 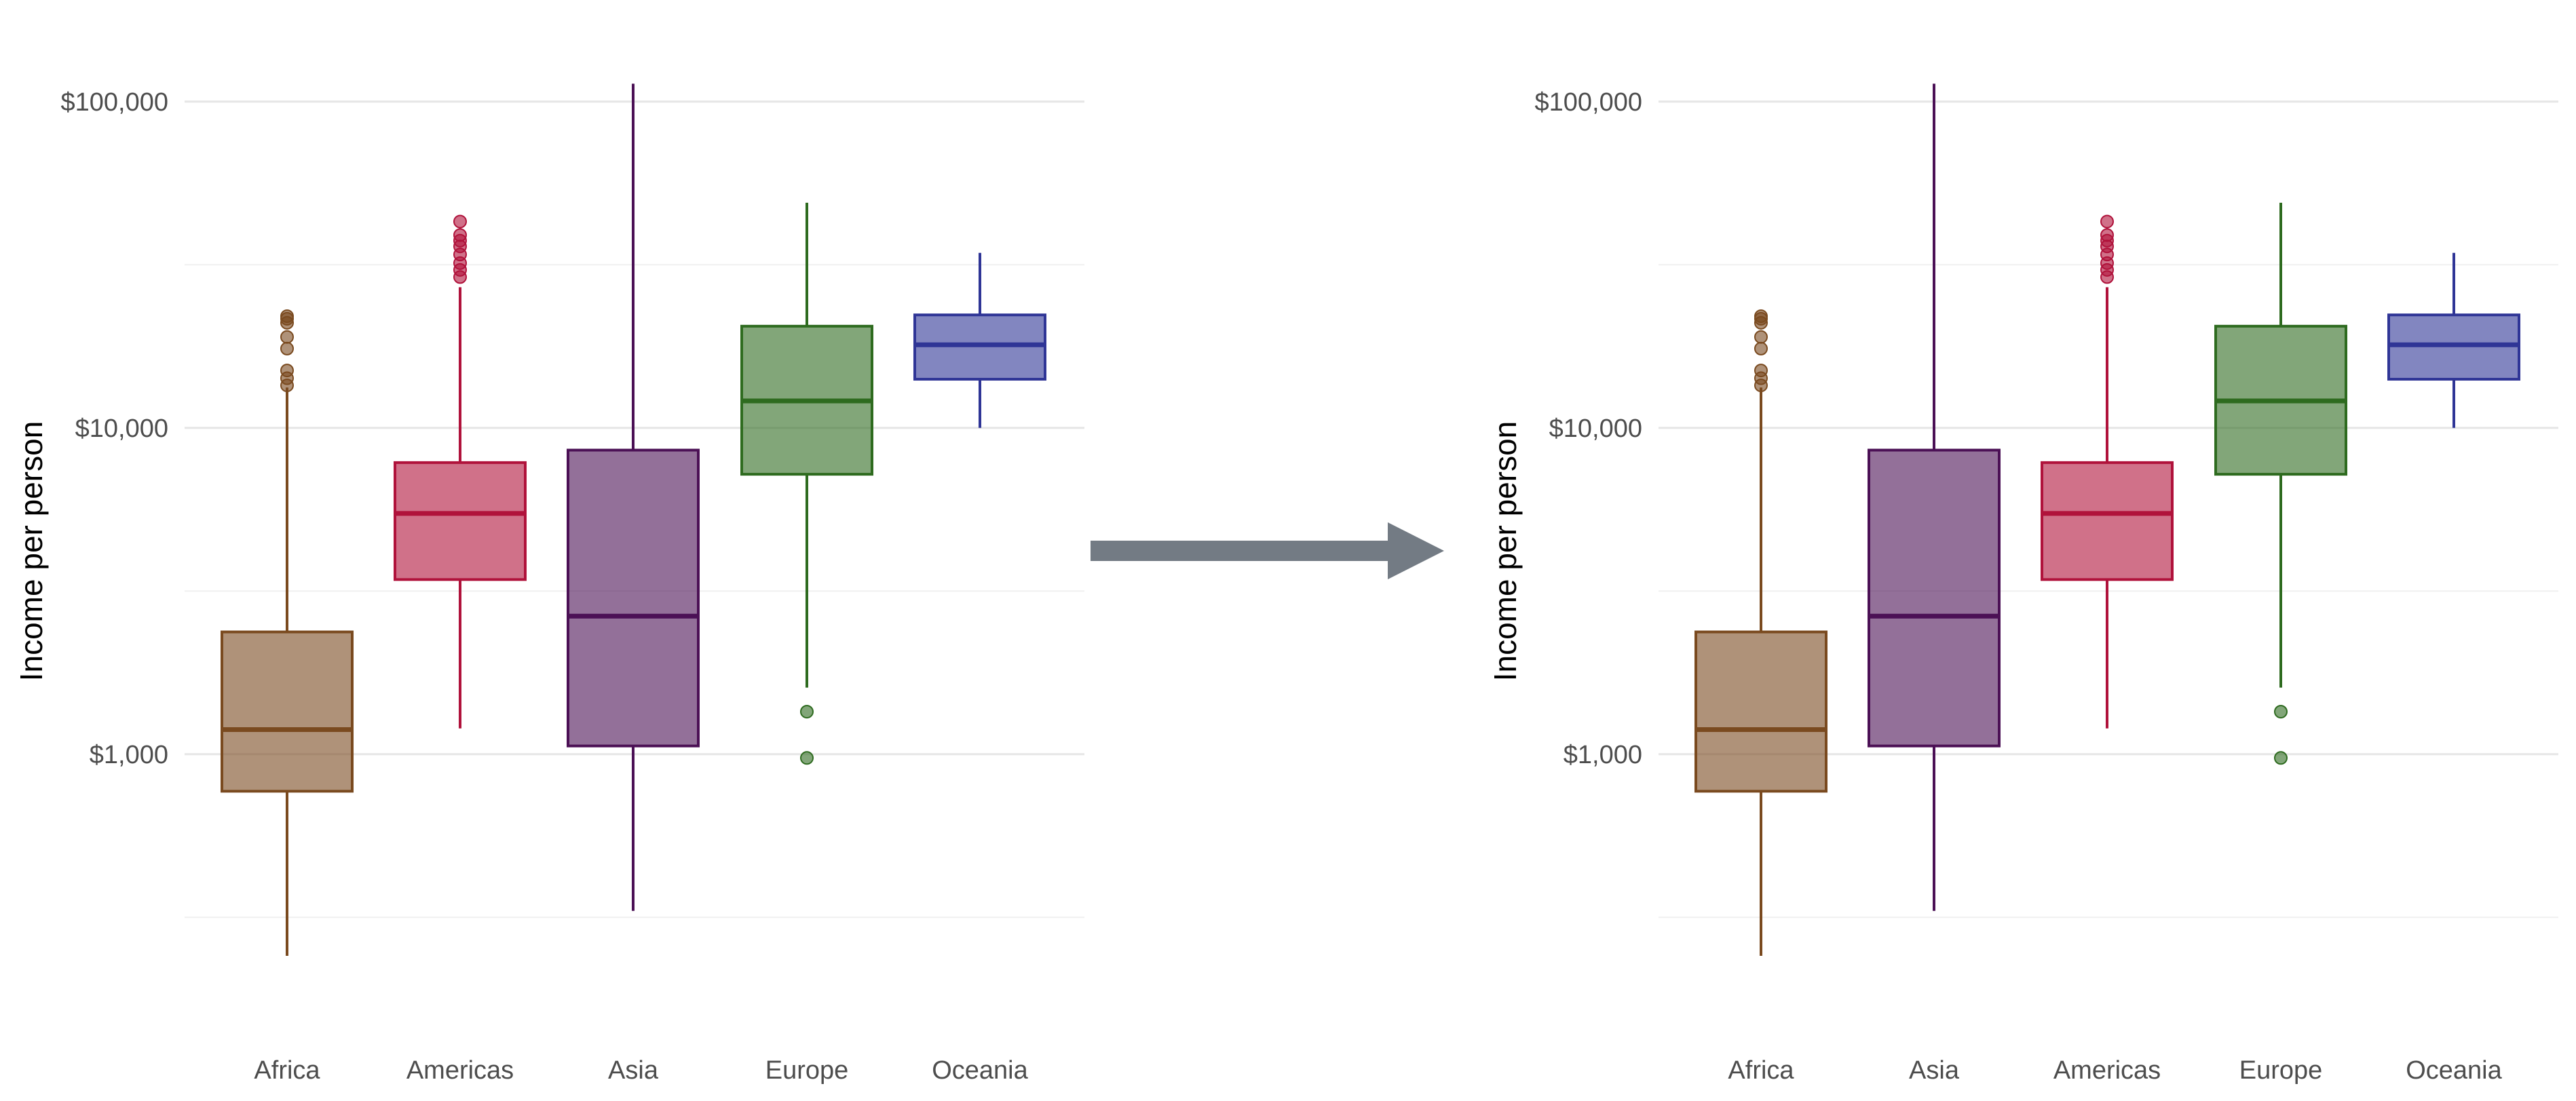 What do you see at coordinates (1240, 551) in the screenshot?
I see `arrow-shaft` at bounding box center [1240, 551].